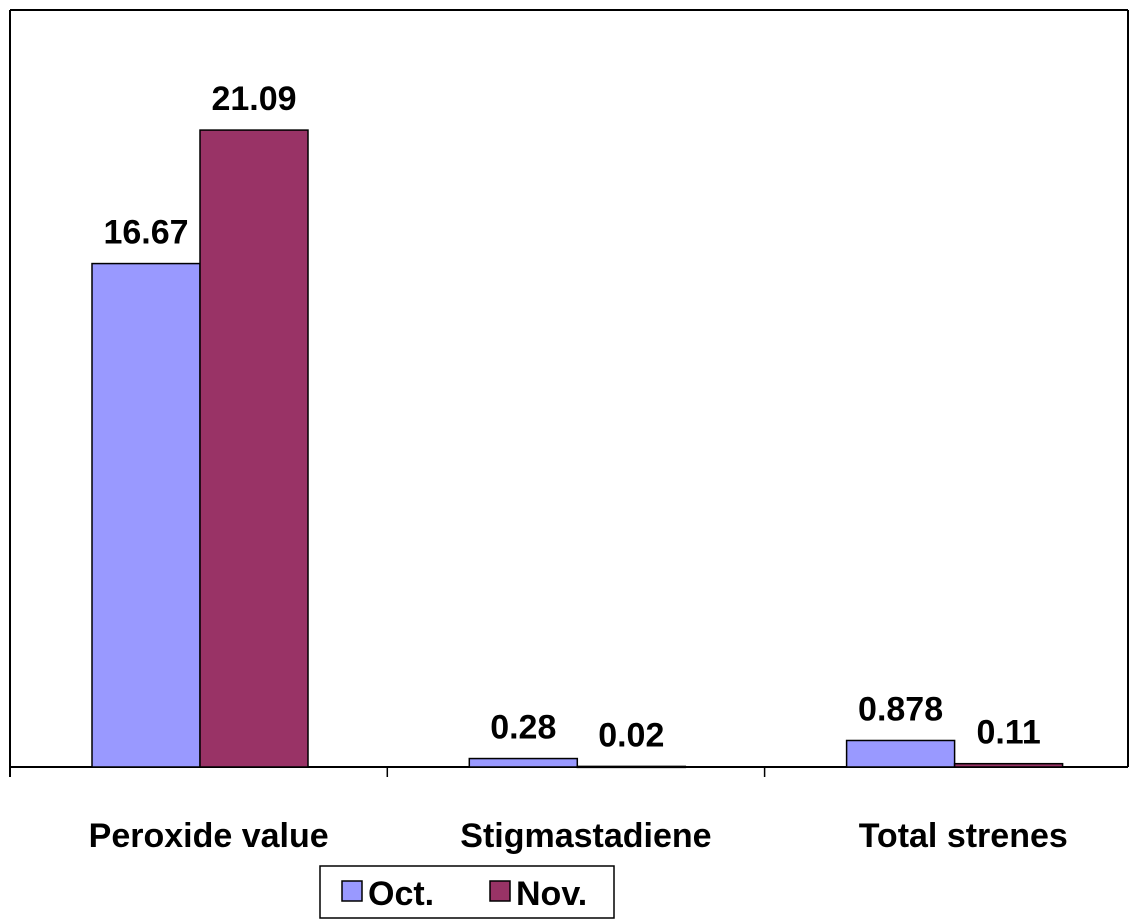  What do you see at coordinates (1008, 765) in the screenshot?
I see `bar-nov-total-strenes` at bounding box center [1008, 765].